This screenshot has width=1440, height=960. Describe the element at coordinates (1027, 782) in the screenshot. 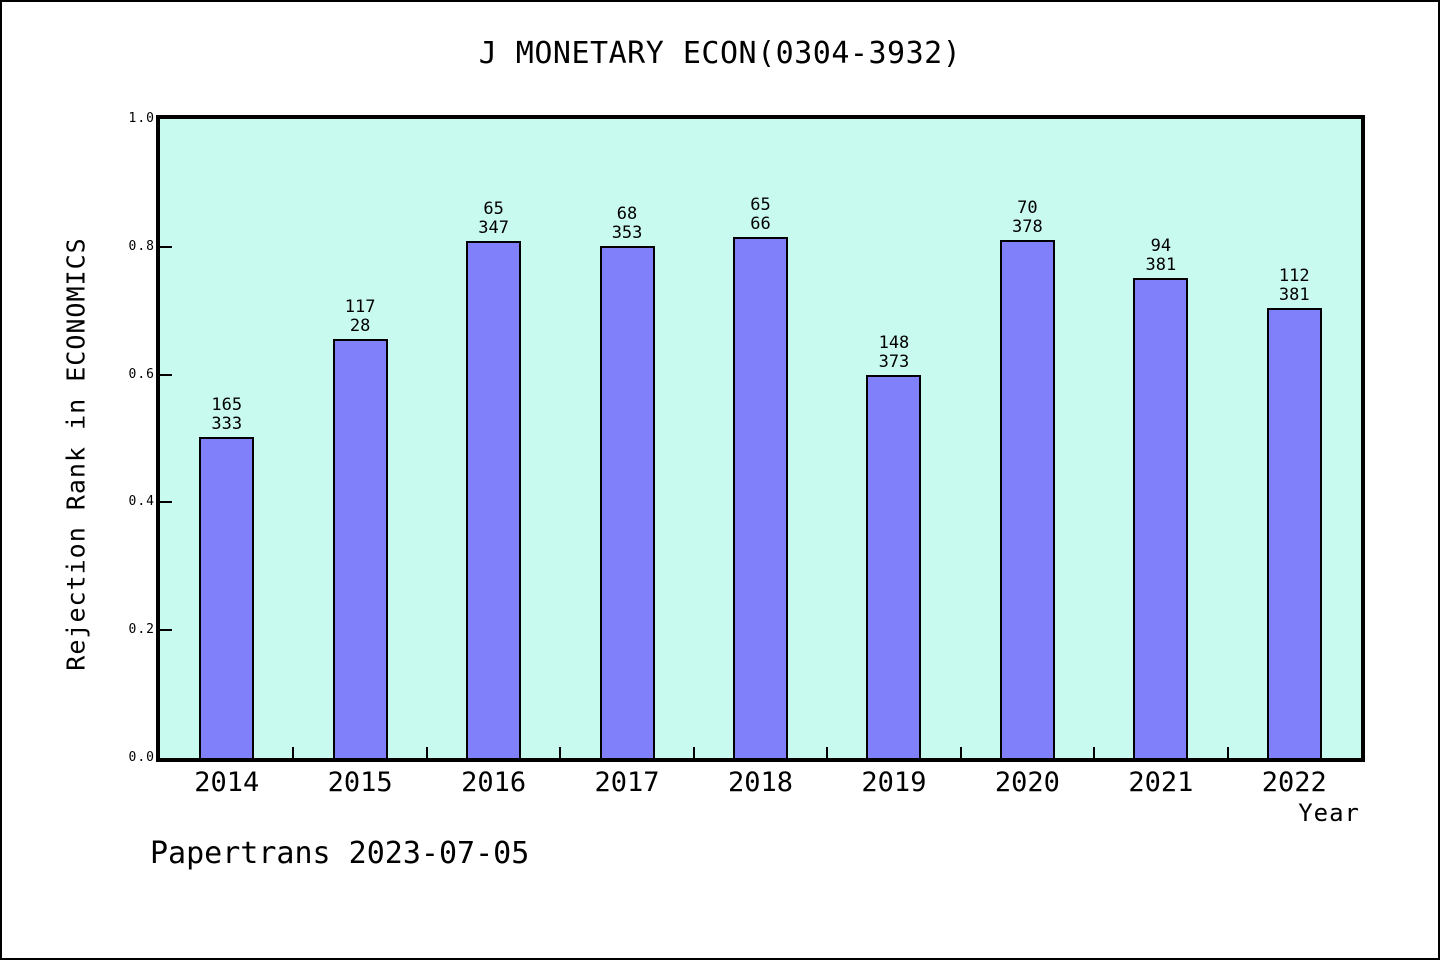

I see `x-tick-label-2020: 2020` at that location.